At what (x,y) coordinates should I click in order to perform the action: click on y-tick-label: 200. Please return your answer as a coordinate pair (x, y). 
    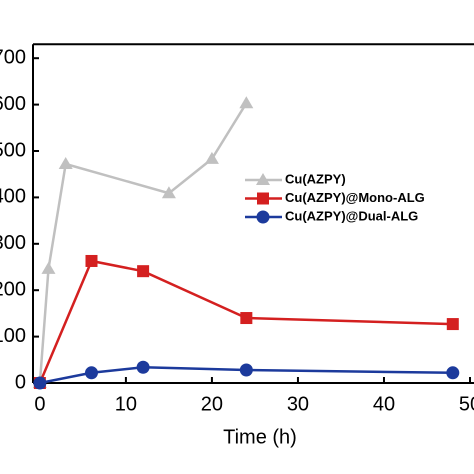
    Looking at the image, I should click on (13, 289).